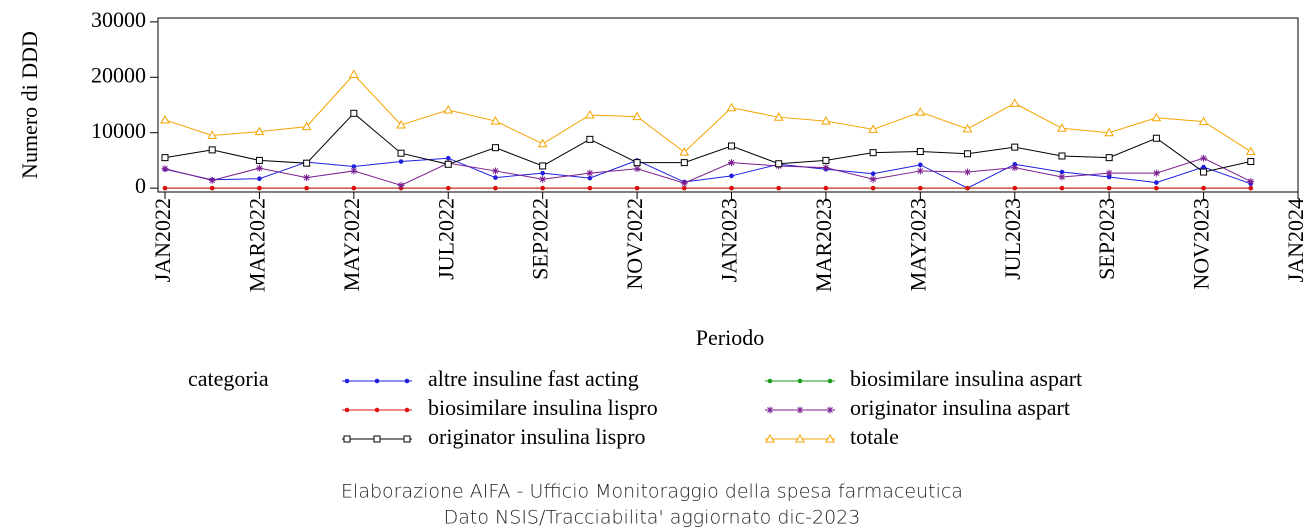 This screenshot has width=1304, height=530. I want to click on x-tick-label: NOV2023, so click(1201, 244).